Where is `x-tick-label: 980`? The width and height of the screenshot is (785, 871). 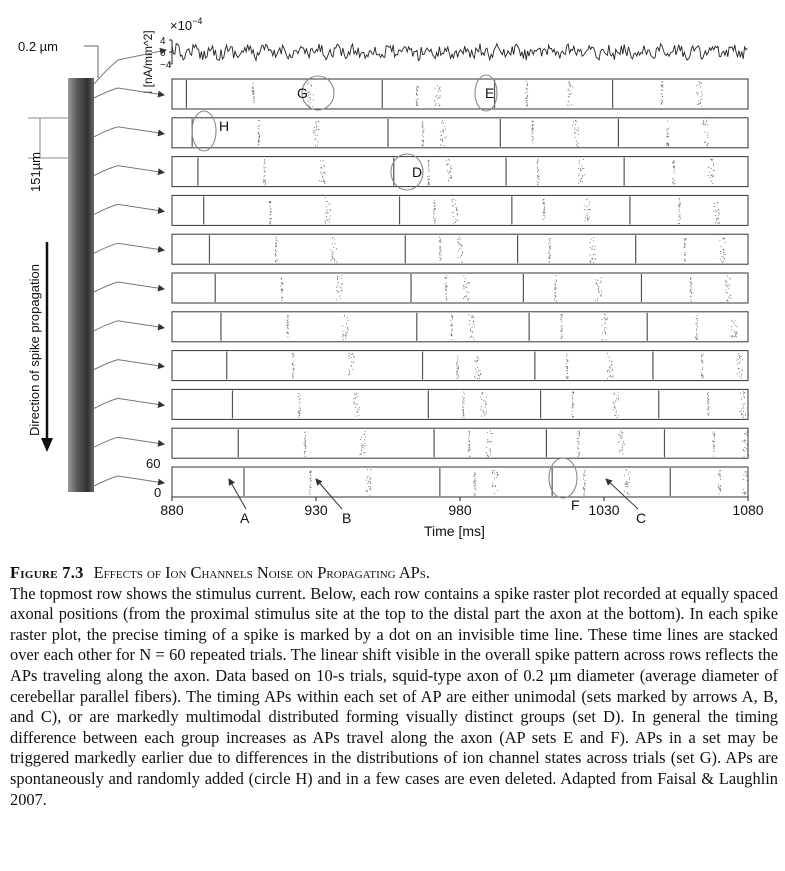
x-tick-label: 980 is located at coordinates (460, 510).